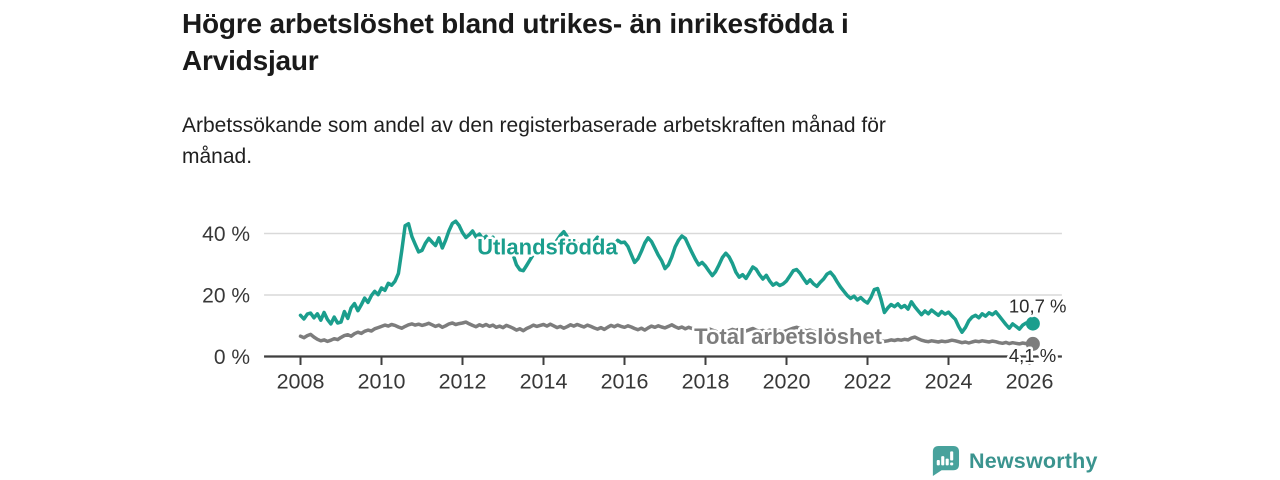 The width and height of the screenshot is (1280, 480). What do you see at coordinates (706, 382) in the screenshot?
I see `x-axis-tick-label: 2018` at bounding box center [706, 382].